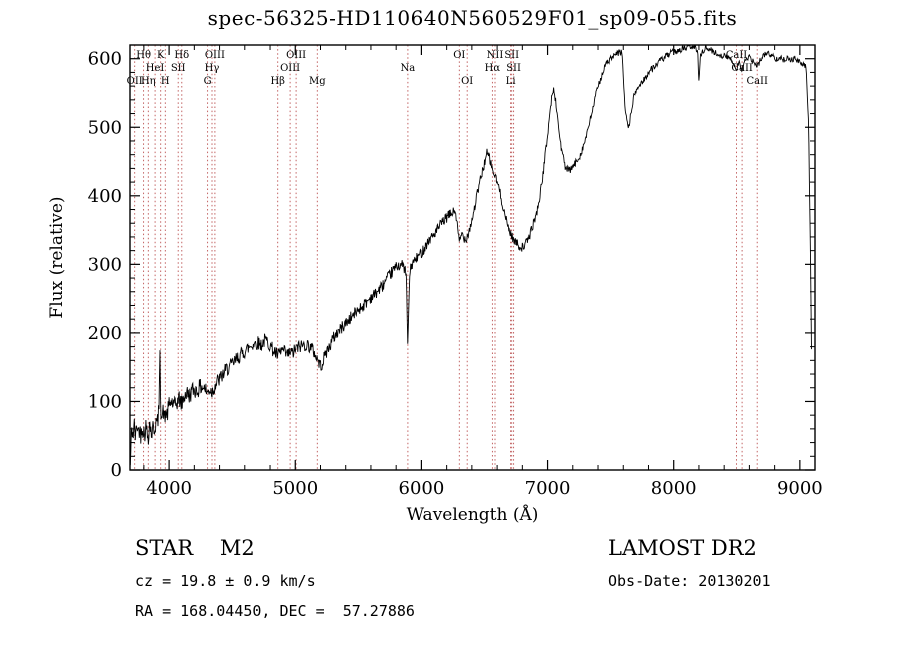  I want to click on y-tick-label: 600, so click(105, 59).